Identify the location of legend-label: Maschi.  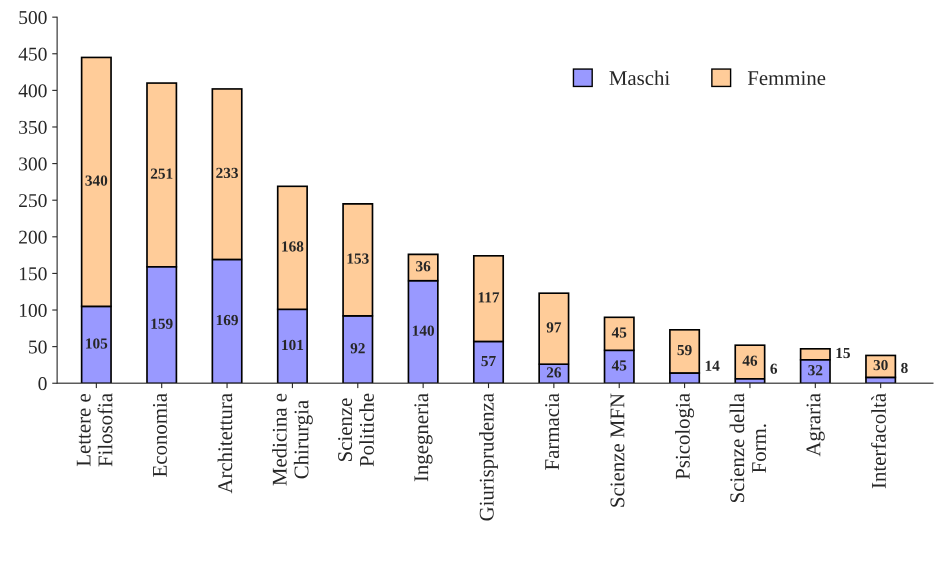
(639, 78).